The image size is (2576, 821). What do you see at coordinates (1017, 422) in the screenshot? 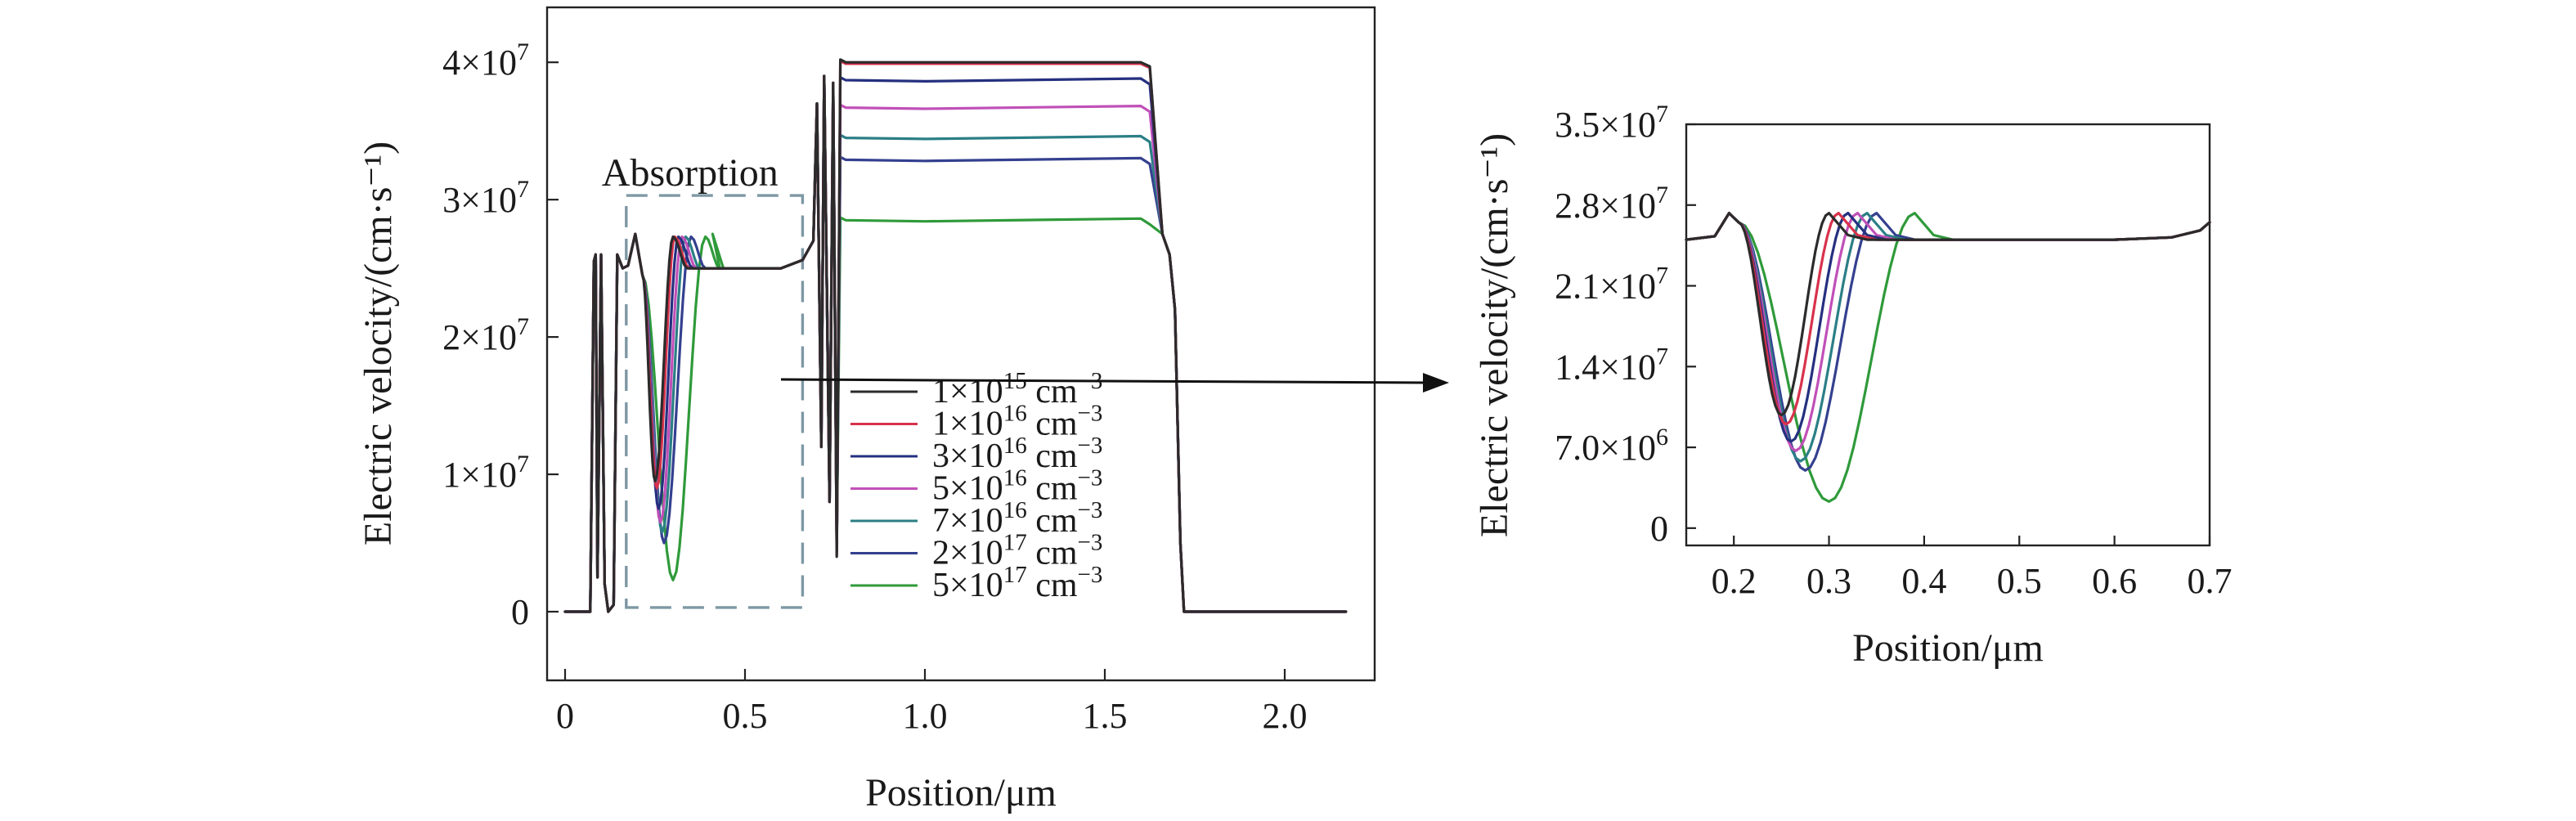
I see `legend-entry-2: 1×1016 cm−3` at bounding box center [1017, 422].